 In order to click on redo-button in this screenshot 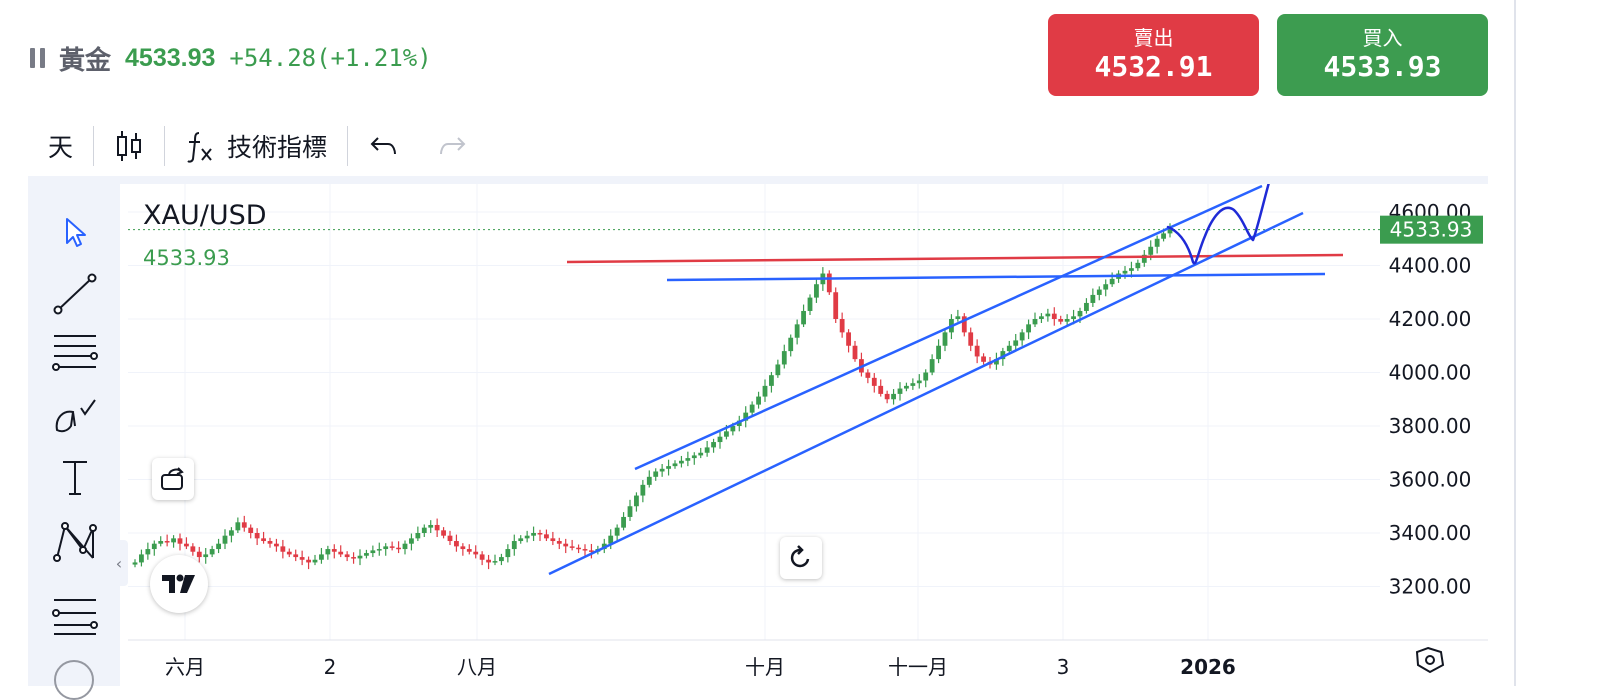, I will do `click(453, 146)`.